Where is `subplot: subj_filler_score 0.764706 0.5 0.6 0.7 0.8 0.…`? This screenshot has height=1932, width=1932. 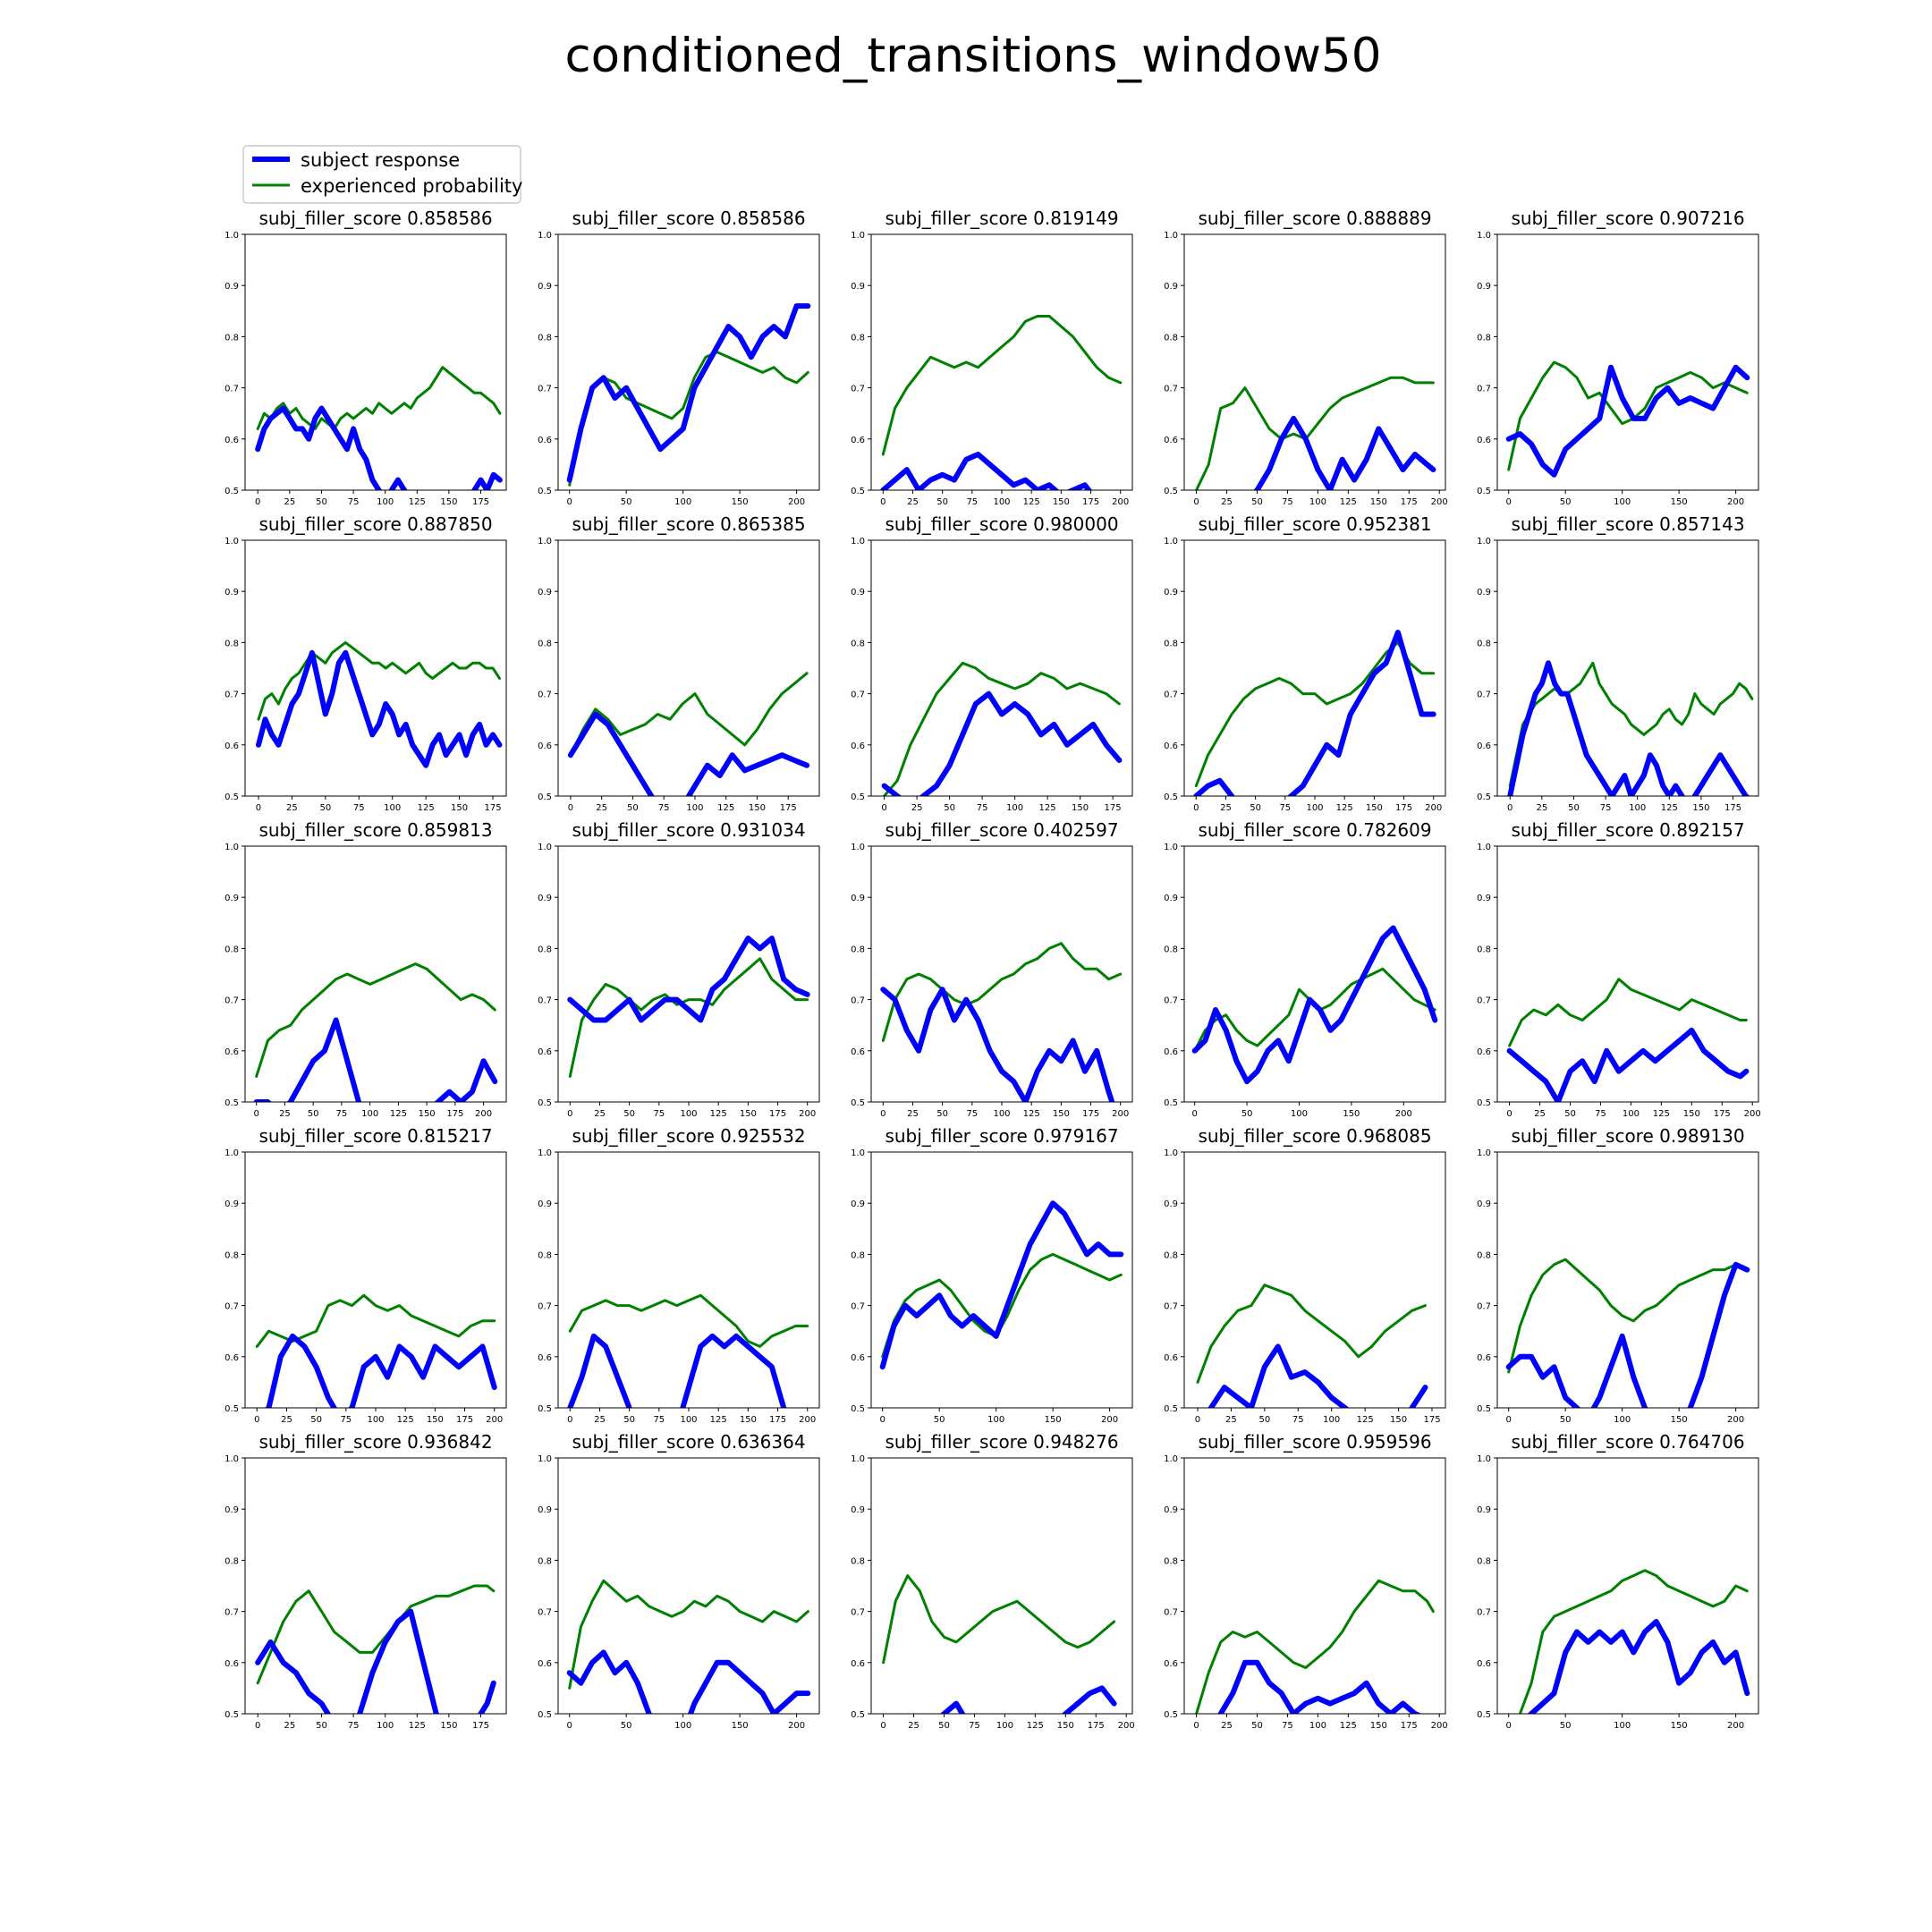 subplot: subj_filler_score 0.764706 0.5 0.6 0.7 0.8 0.… is located at coordinates (1618, 1581).